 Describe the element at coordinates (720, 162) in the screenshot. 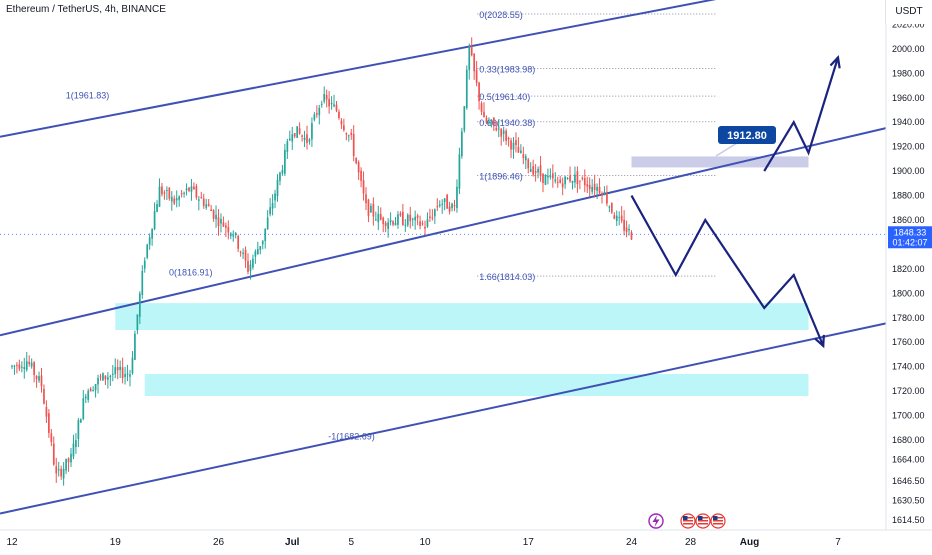

I see `resistance-zone` at that location.